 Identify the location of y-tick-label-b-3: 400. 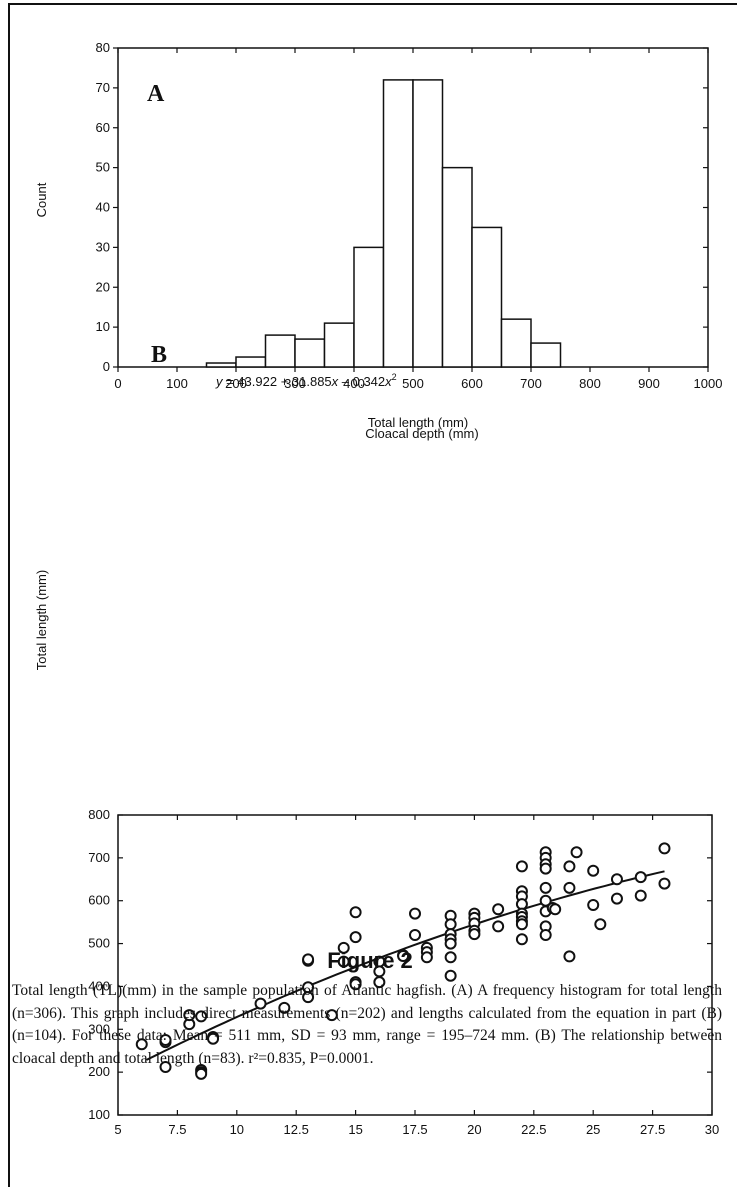
(99, 985).